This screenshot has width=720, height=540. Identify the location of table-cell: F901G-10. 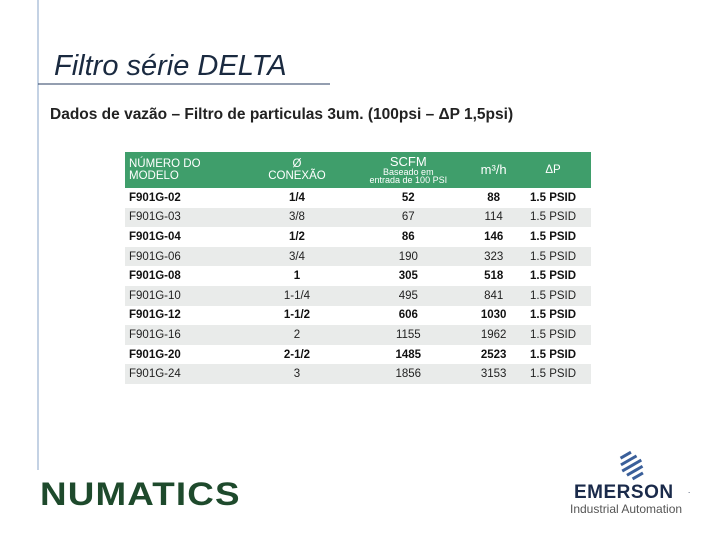
(187, 295).